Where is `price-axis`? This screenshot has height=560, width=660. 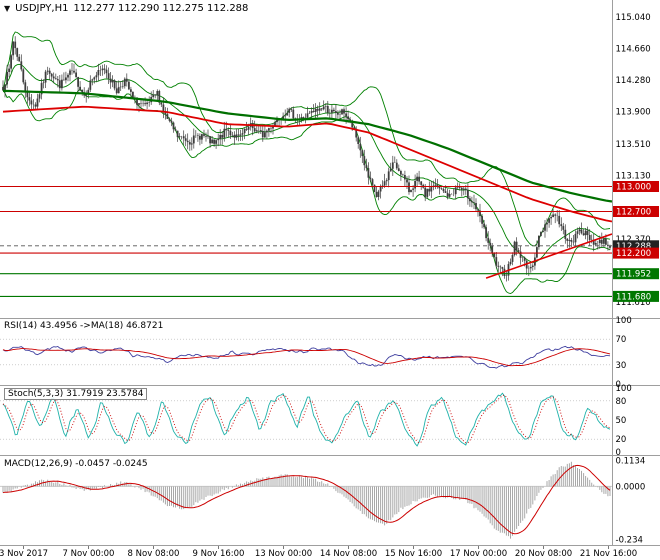 price-axis is located at coordinates (636, 272).